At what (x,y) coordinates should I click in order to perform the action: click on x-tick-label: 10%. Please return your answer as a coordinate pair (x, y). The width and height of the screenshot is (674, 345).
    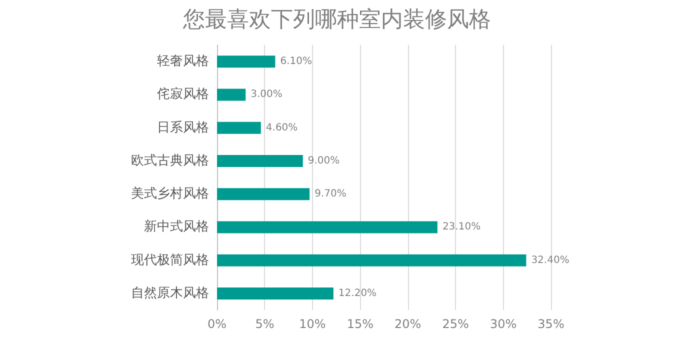
    Looking at the image, I should click on (312, 324).